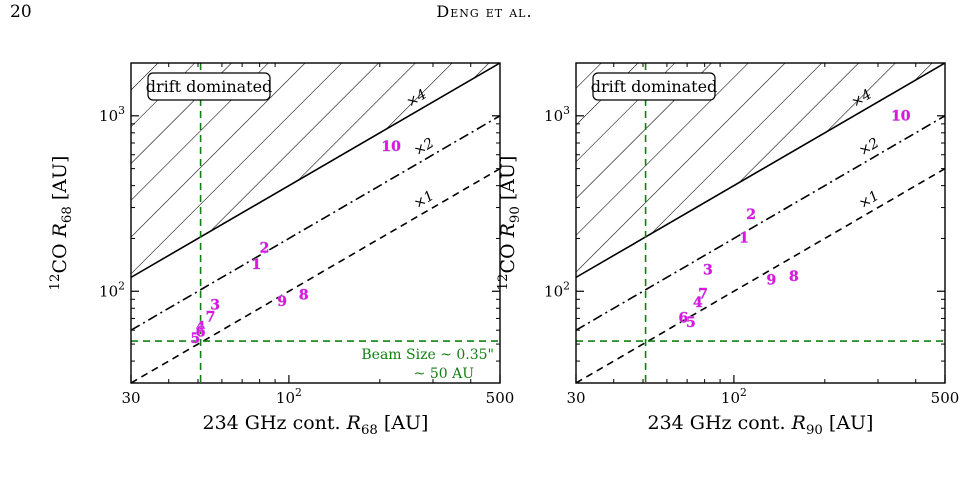 The image size is (969, 501). I want to click on left-data-point-3: 3, so click(215, 306).